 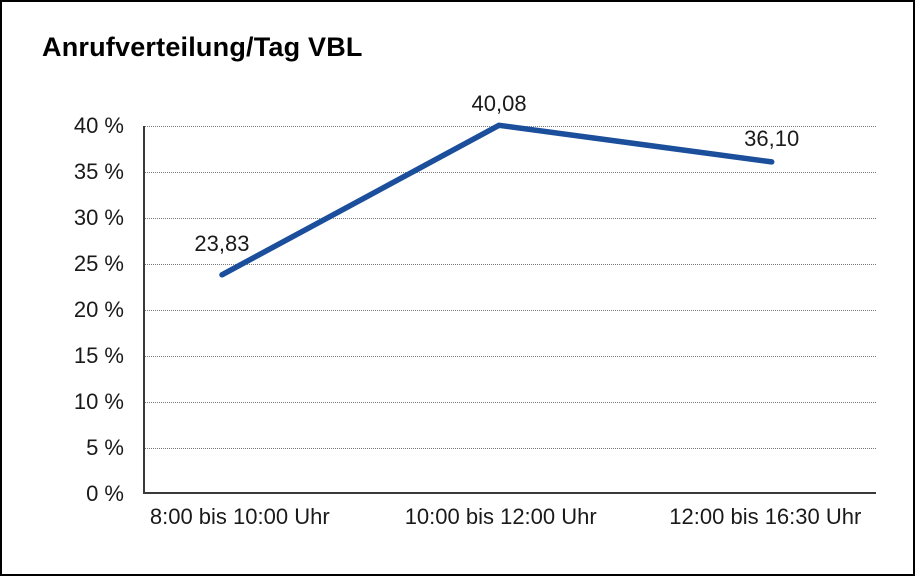 What do you see at coordinates (98, 171) in the screenshot?
I see `y-axis-tick-label: 35 %` at bounding box center [98, 171].